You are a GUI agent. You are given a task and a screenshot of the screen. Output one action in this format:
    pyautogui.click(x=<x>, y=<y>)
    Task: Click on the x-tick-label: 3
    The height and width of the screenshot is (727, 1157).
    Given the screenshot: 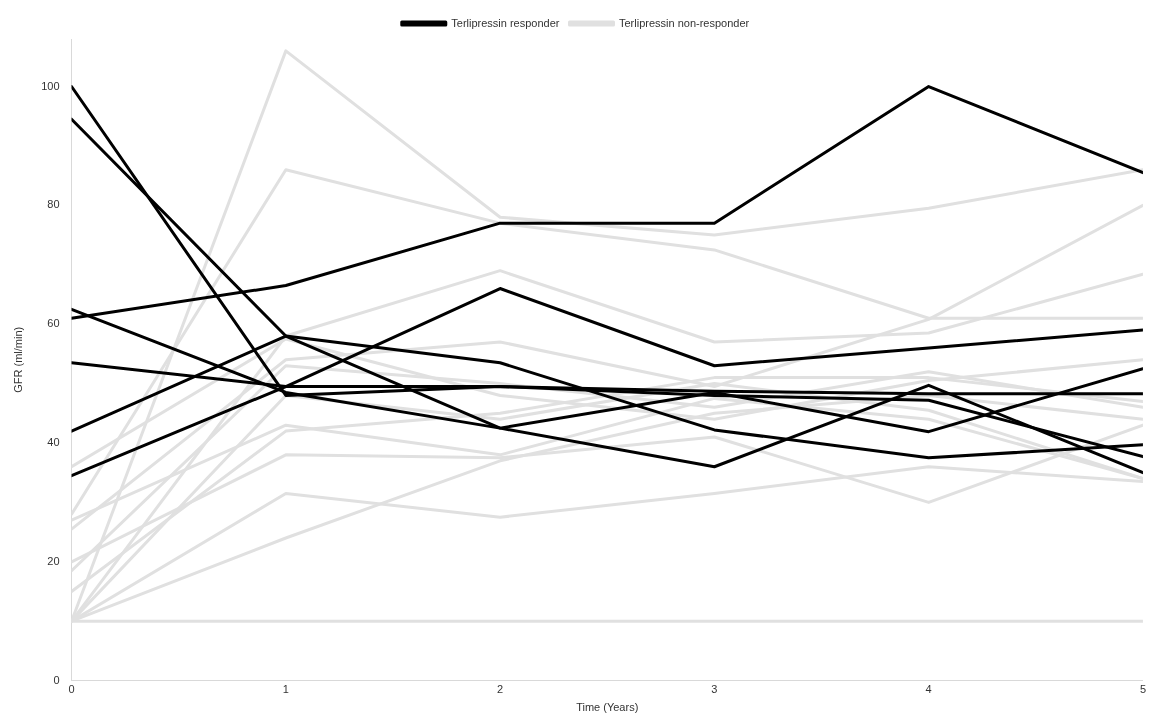 What is the action you would take?
    pyautogui.click(x=714, y=689)
    